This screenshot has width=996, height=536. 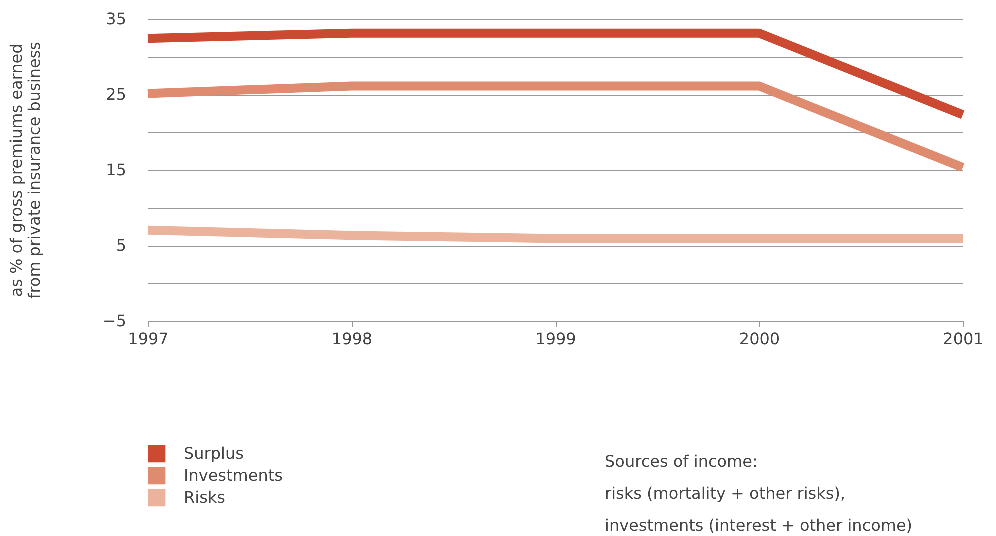 What do you see at coordinates (114, 321) in the screenshot?
I see `y-tick-label: −5` at bounding box center [114, 321].